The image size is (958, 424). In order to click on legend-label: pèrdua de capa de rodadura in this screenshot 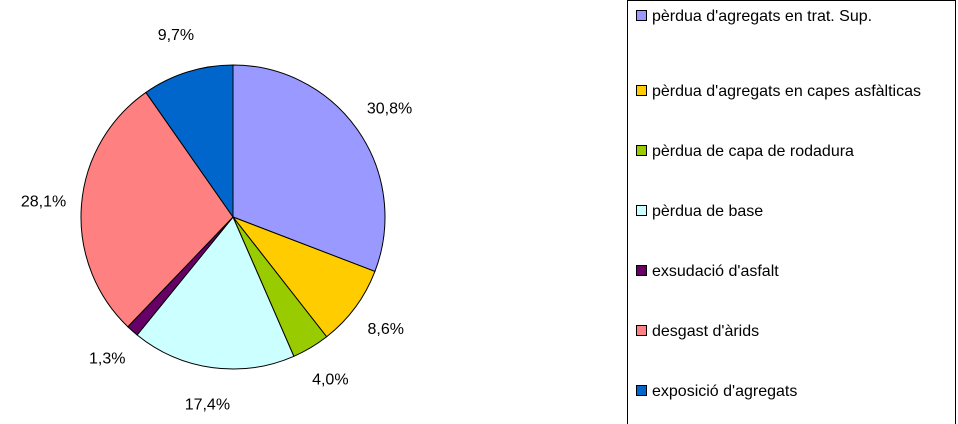, I will do `click(753, 151)`.